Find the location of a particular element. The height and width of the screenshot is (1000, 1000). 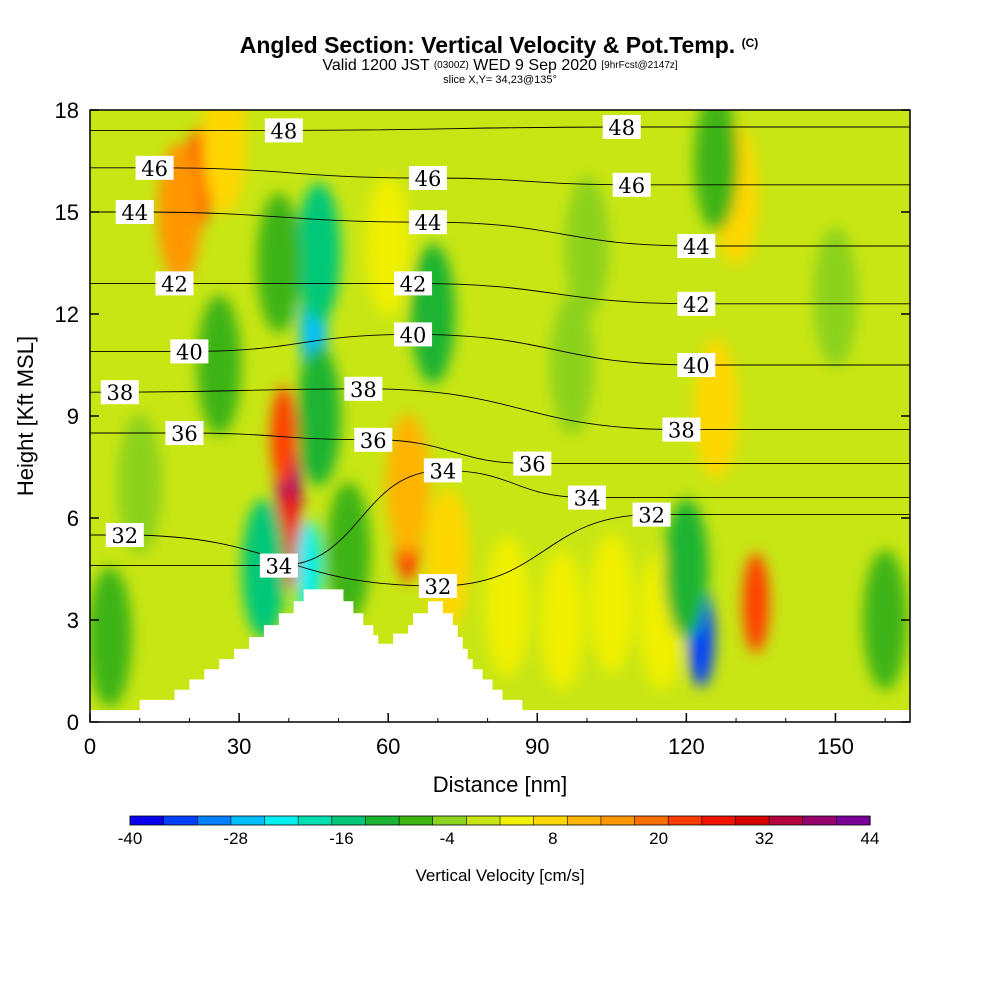

colorbar: -40 -28 -16 -4 8 20 32 44 is located at coordinates (499, 831).